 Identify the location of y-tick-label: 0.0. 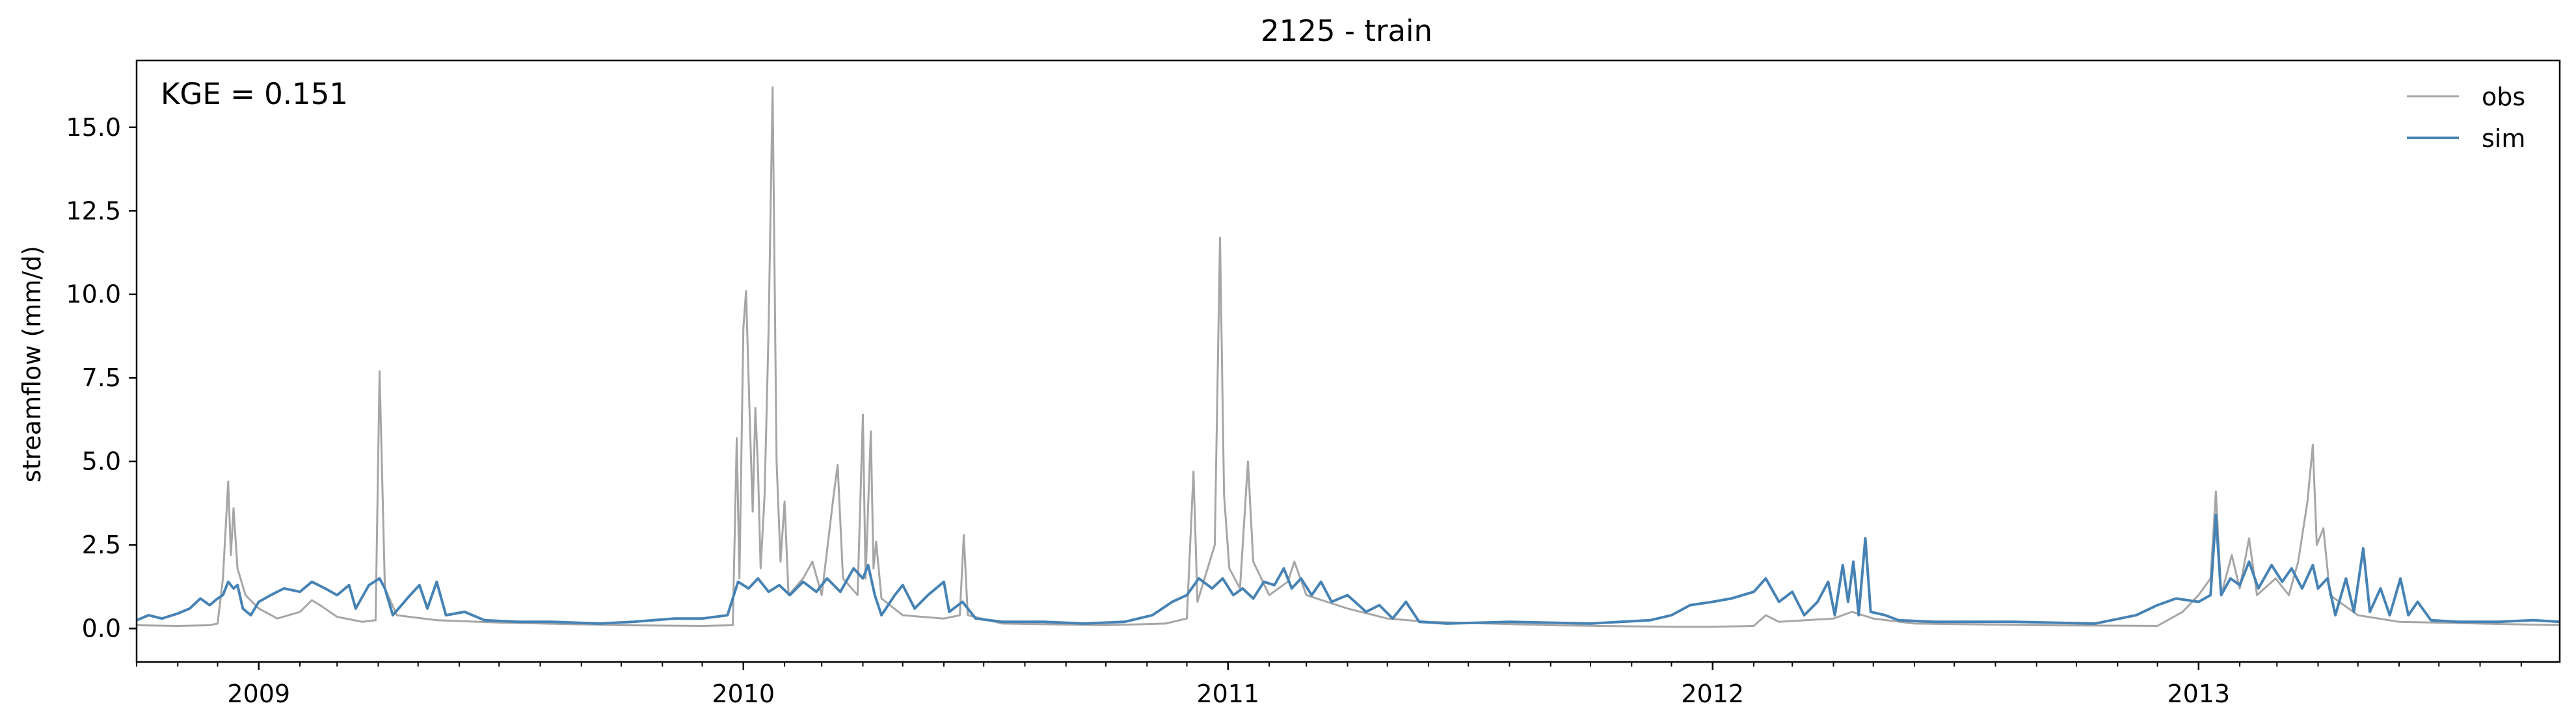
(101, 629).